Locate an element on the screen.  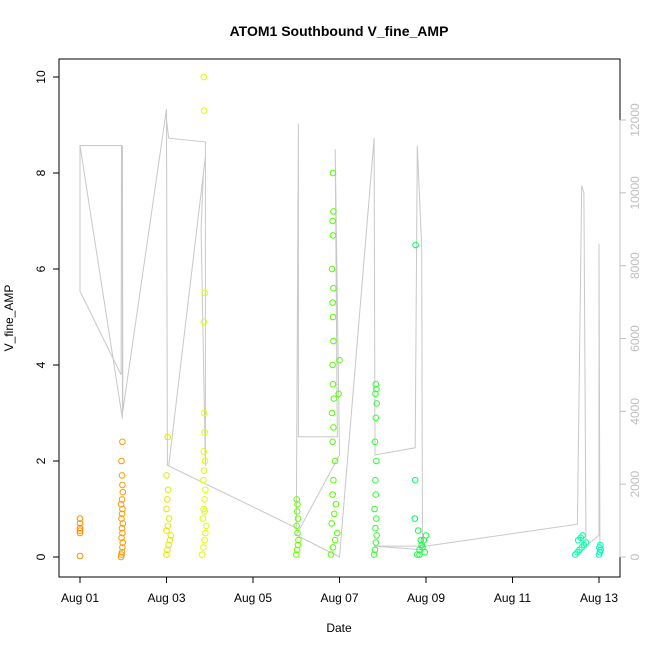
y2-tick-label: 8000 is located at coordinates (635, 265).